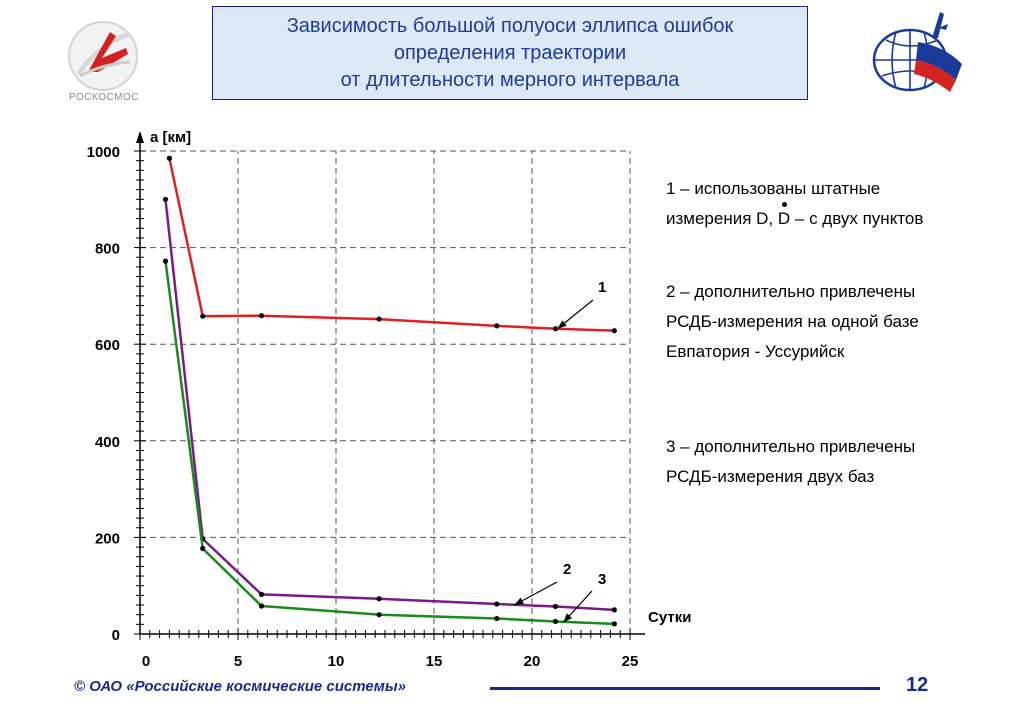 The image size is (1023, 708). Describe the element at coordinates (917, 52) in the screenshot. I see `rks-globe-logo-icon` at that location.